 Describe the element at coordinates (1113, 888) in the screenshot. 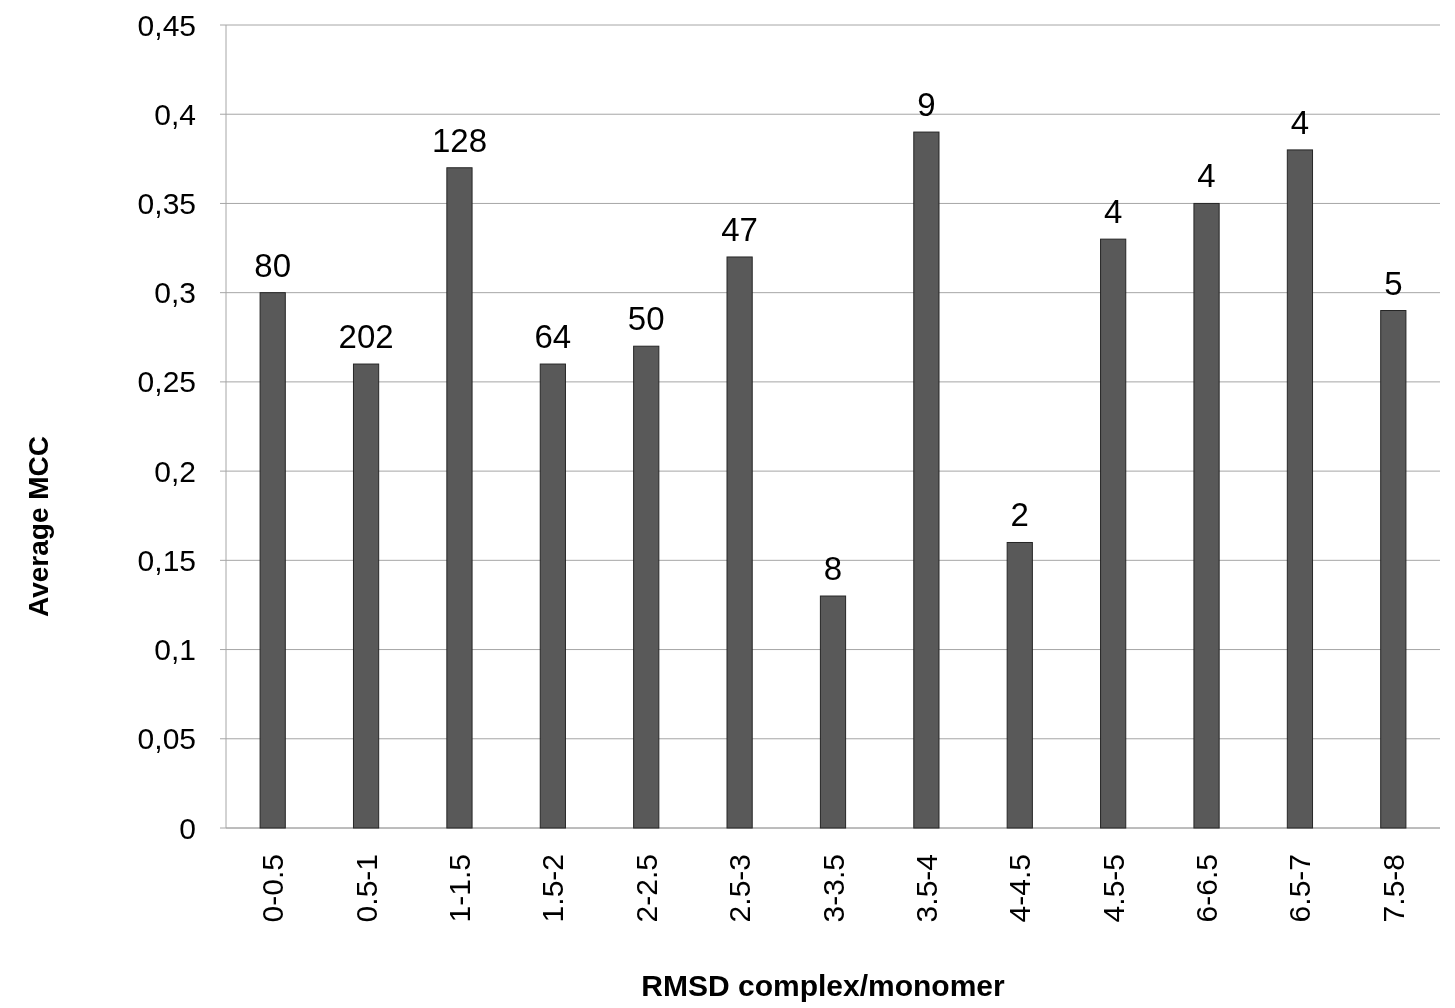

I see `x-tick-label: 4.5-5` at that location.